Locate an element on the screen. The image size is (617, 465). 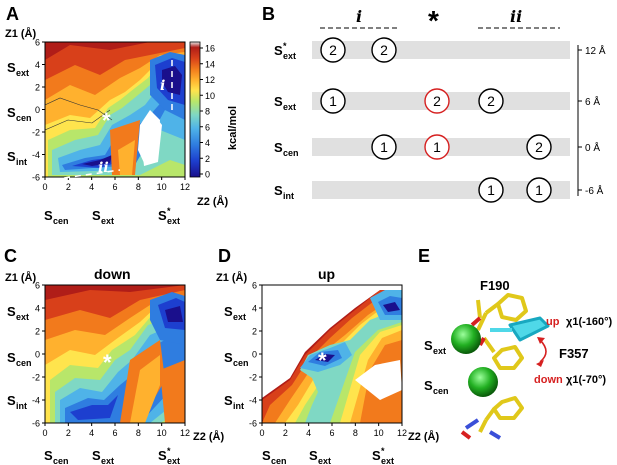
panel-a-site-ext-y: S ext is located at coordinates (18, 69).